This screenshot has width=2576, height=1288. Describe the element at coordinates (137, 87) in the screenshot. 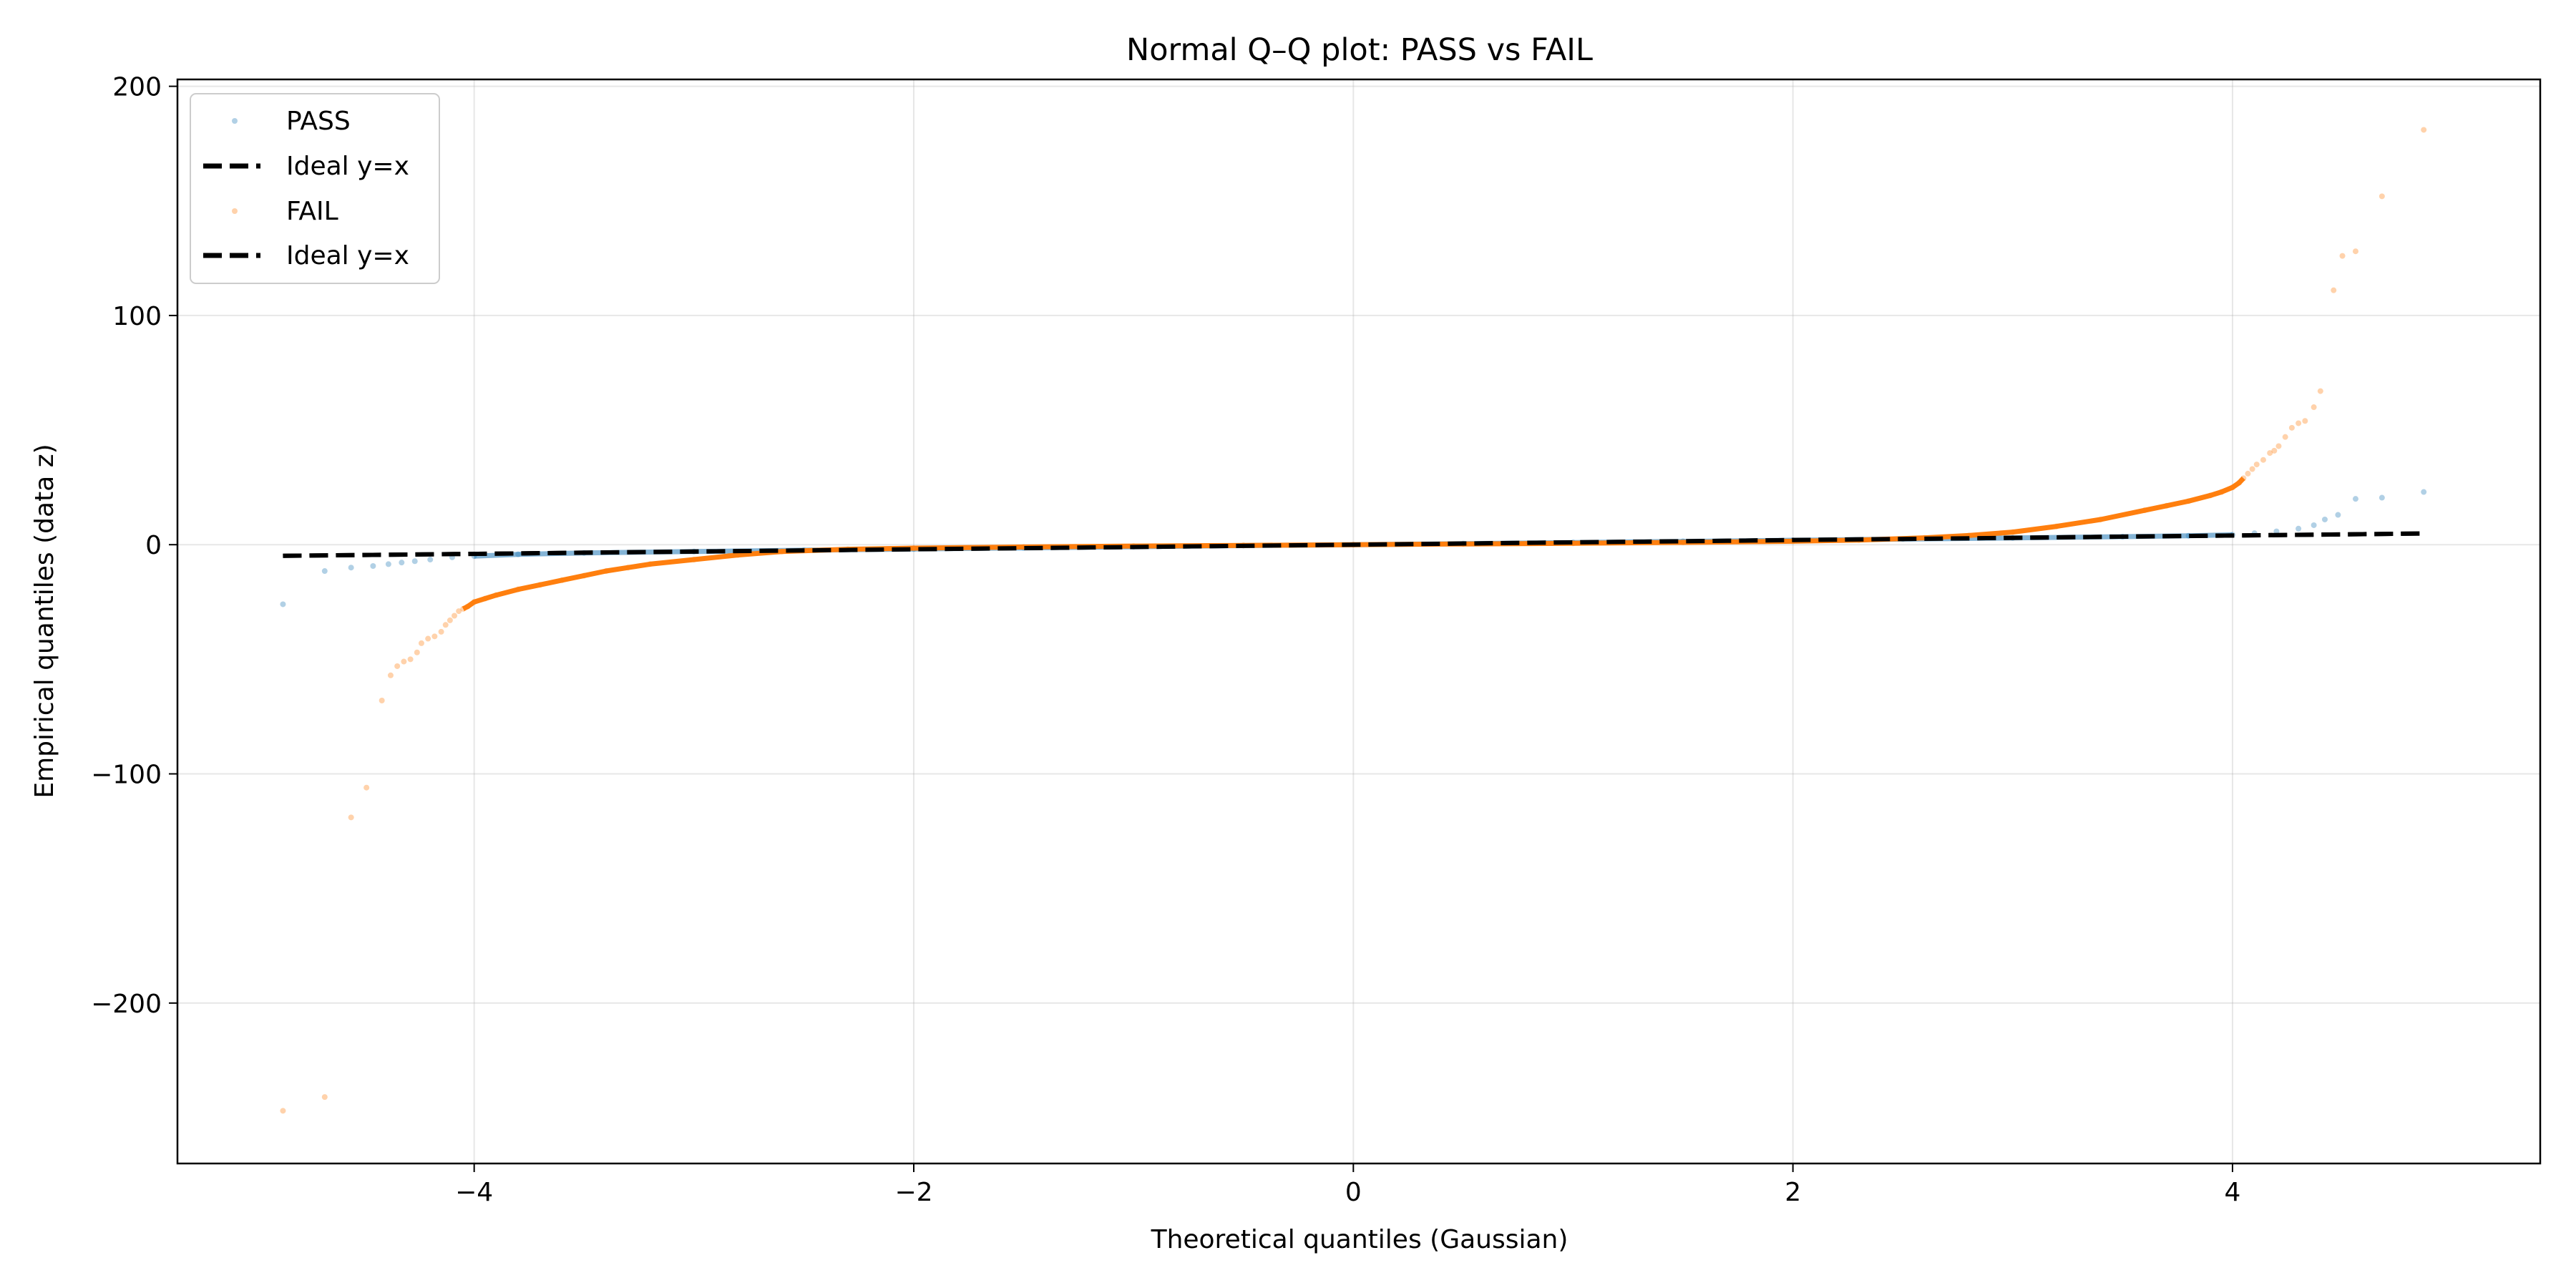

I see `y-tick-label: 200` at that location.